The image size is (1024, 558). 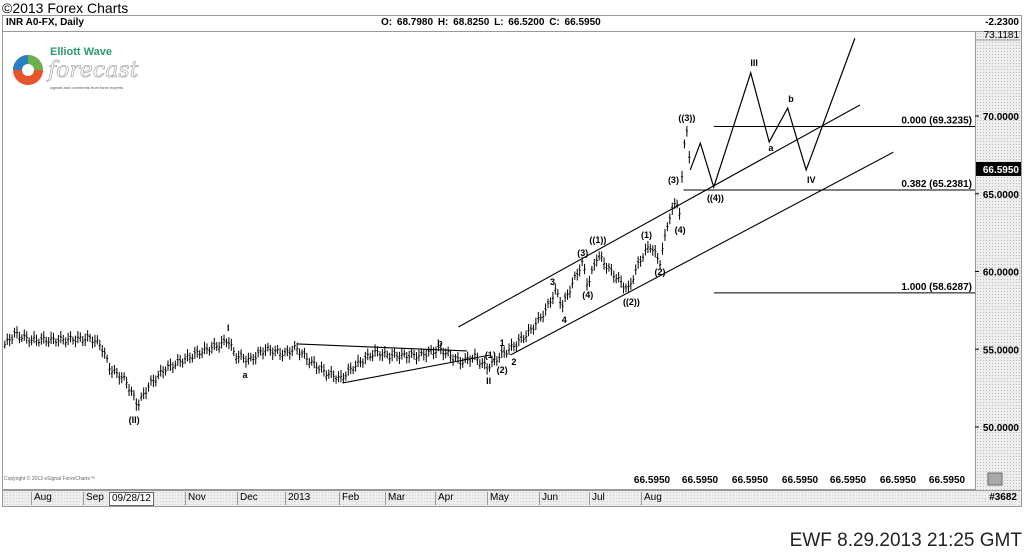 I want to click on fib-level-label: 0.382 (65.2381), so click(x=936, y=184).